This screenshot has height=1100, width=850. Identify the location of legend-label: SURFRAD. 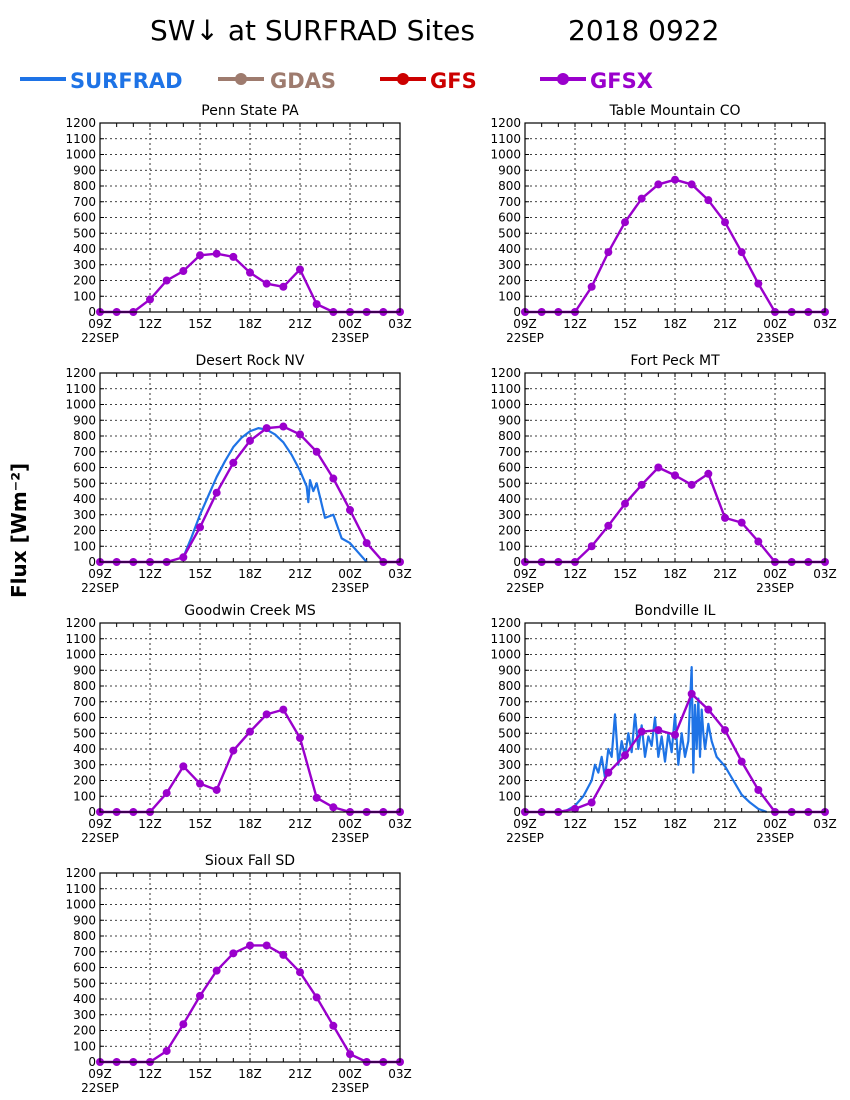
(126, 81).